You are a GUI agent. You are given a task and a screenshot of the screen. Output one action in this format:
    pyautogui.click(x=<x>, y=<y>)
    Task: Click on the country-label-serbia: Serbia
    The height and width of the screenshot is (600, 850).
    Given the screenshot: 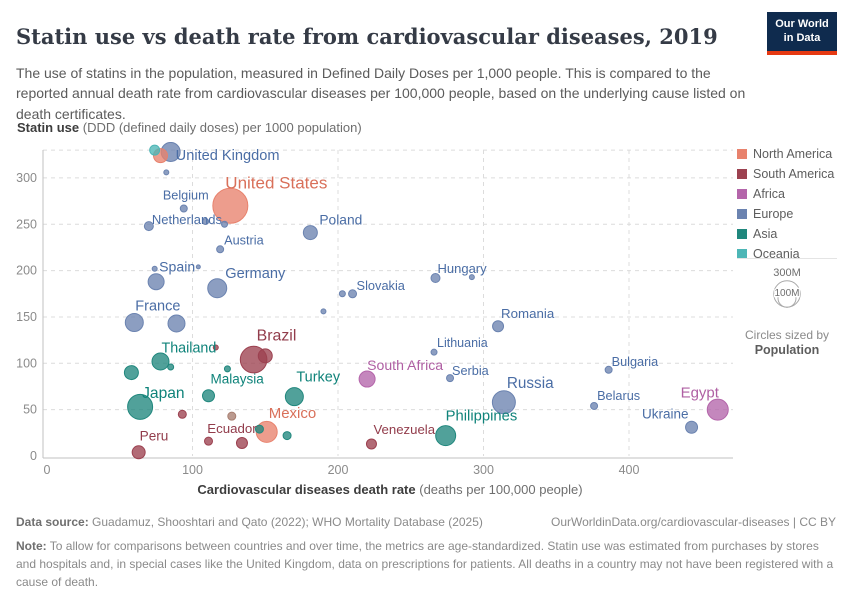 What is the action you would take?
    pyautogui.click(x=471, y=371)
    